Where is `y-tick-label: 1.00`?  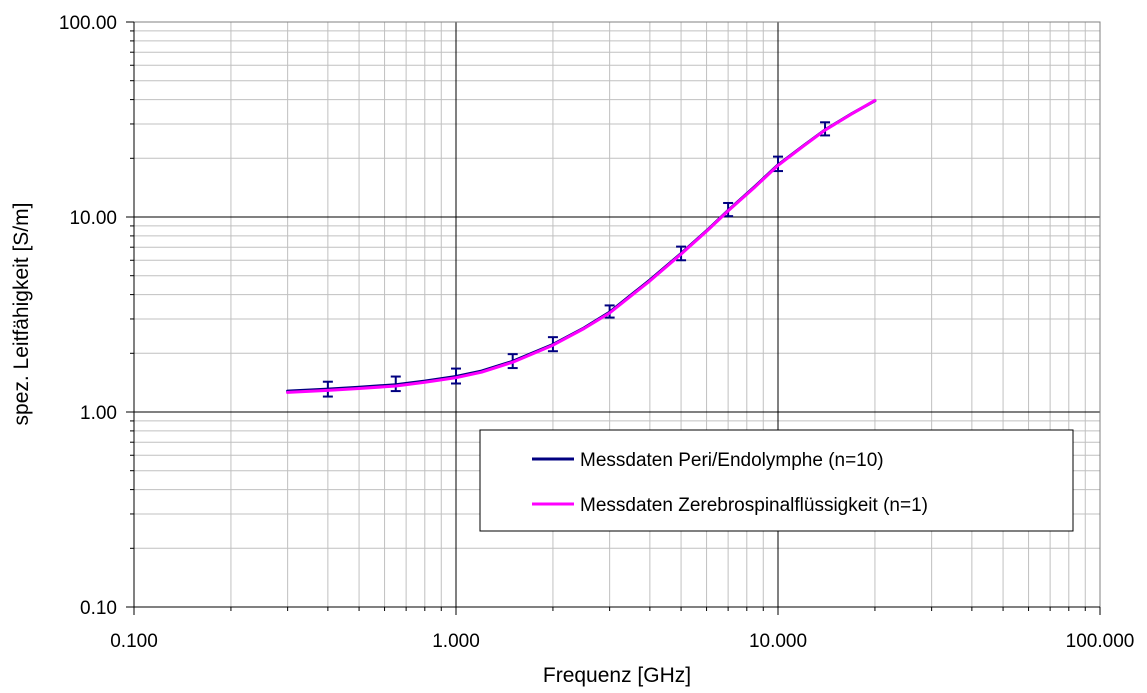 y-tick-label: 1.00 is located at coordinates (98, 413).